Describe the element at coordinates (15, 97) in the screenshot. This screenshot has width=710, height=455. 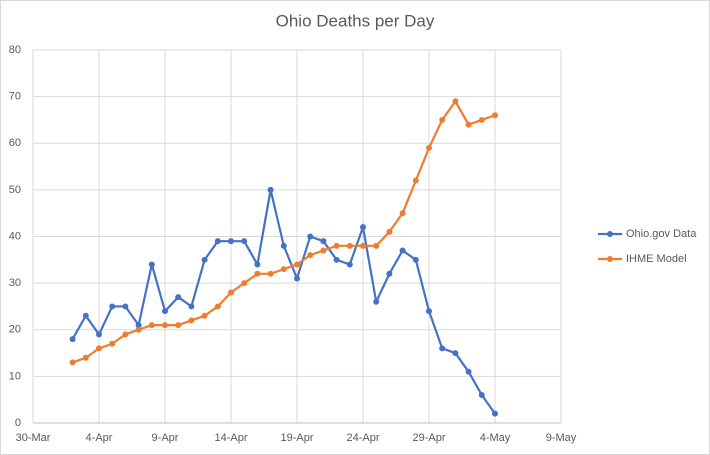
I see `y-tick-label: 70` at that location.